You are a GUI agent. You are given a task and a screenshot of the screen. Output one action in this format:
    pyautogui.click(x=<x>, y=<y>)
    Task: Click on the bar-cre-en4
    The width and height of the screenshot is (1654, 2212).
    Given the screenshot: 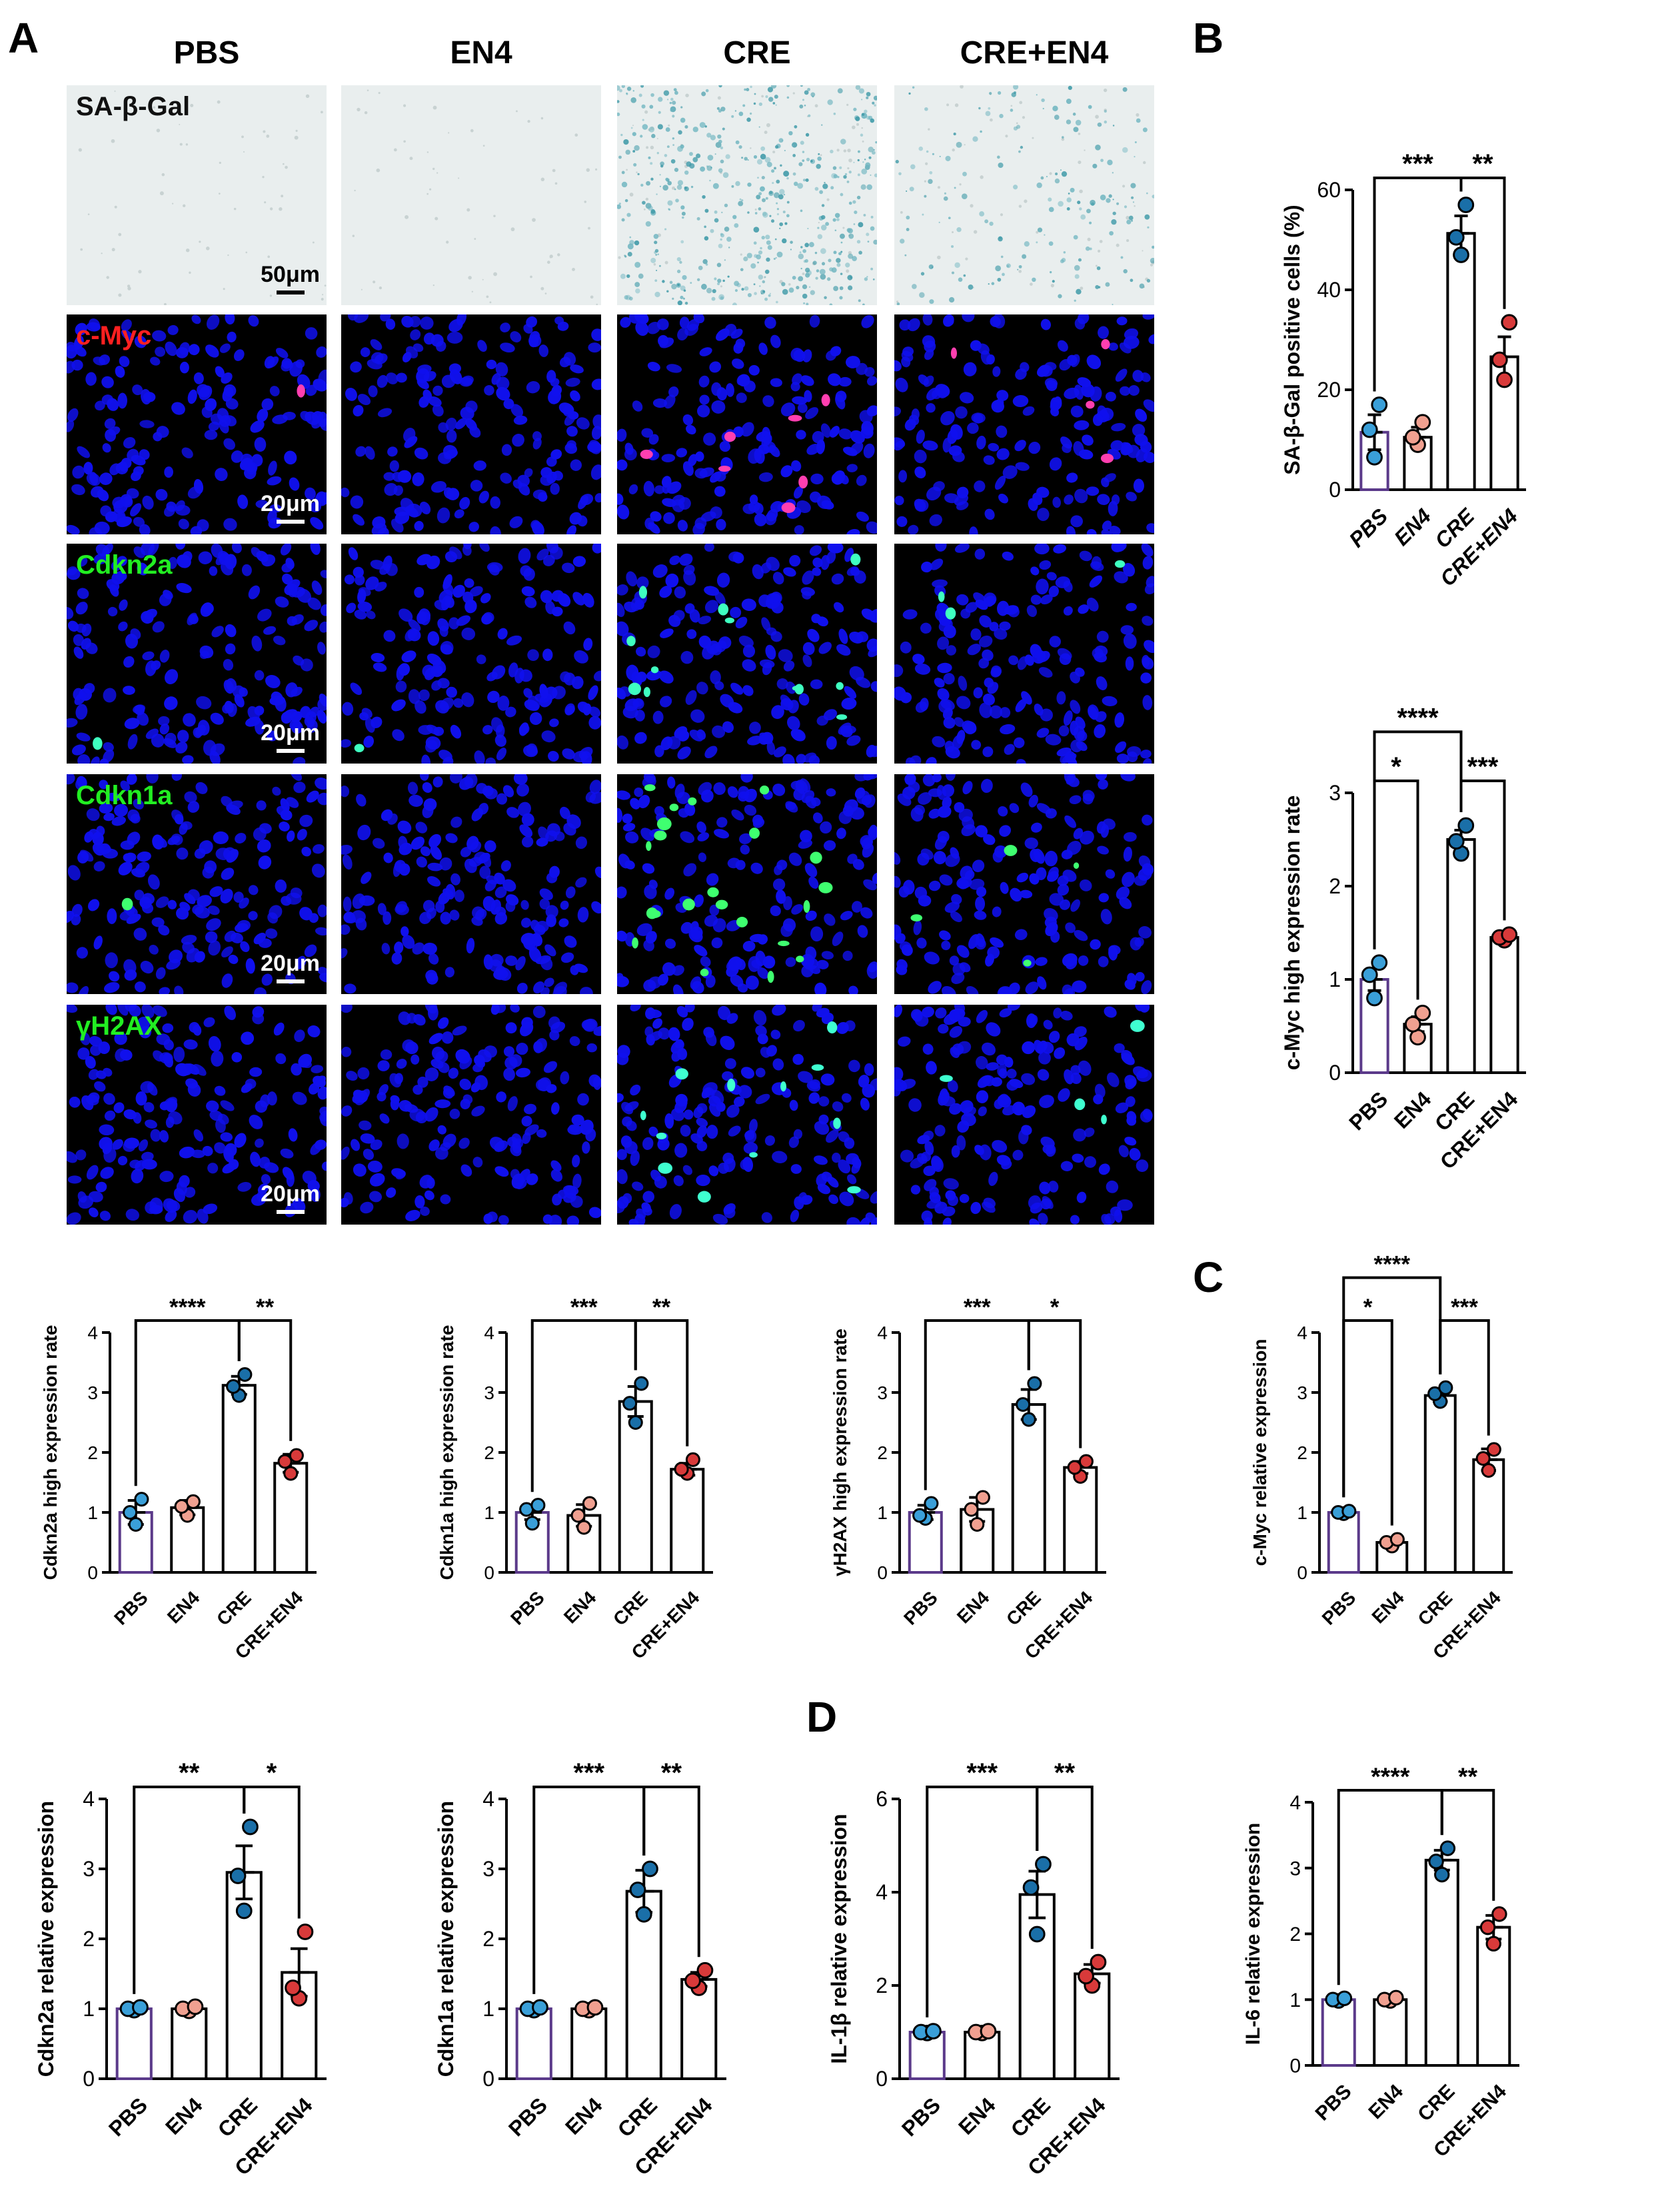 What is the action you would take?
    pyautogui.click(x=1504, y=1005)
    